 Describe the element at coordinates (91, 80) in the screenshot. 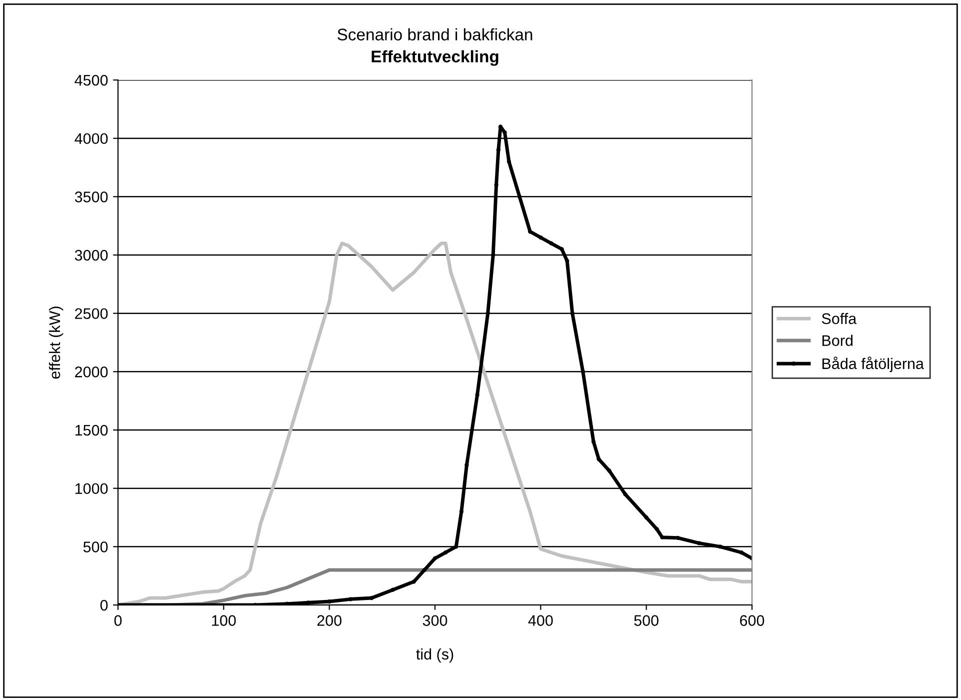

I see `y-tick-label: 4500` at that location.